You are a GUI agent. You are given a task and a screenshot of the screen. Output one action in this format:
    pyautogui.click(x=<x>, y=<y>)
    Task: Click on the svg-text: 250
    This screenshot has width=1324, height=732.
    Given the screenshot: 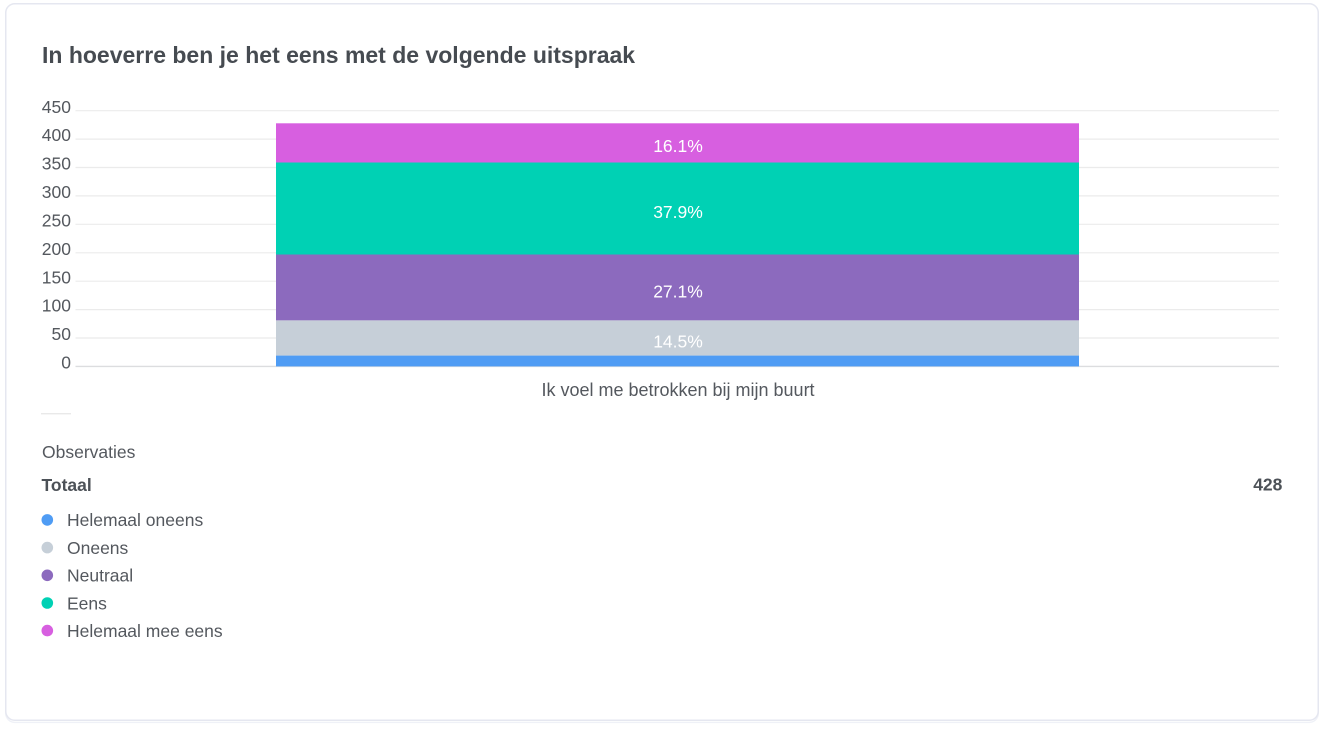 What is the action you would take?
    pyautogui.click(x=56, y=220)
    